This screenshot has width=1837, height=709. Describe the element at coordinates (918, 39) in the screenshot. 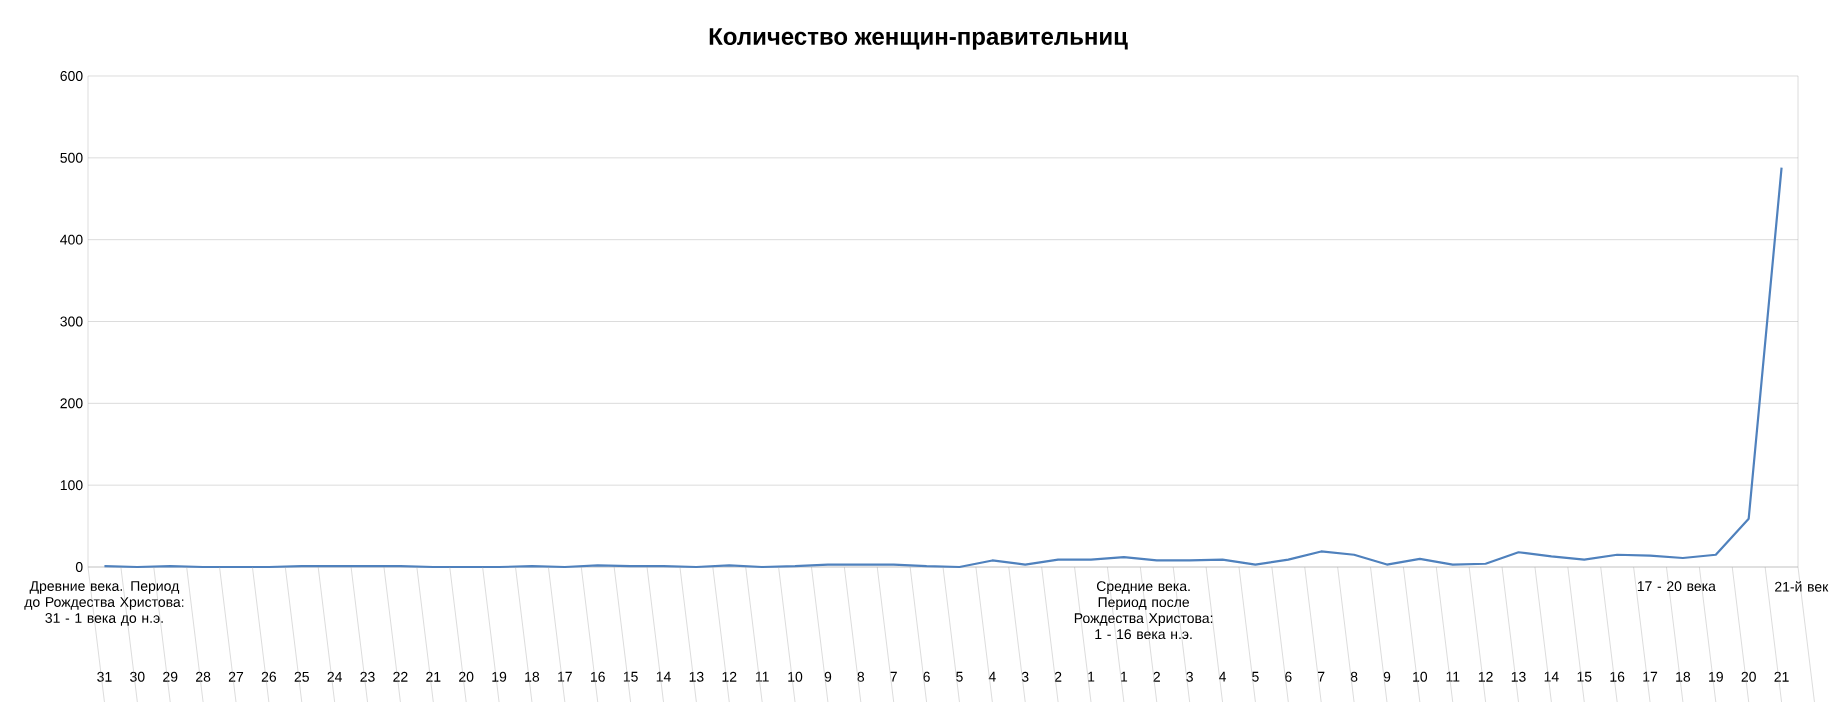

I see `chart-title: Количество женщин-правительниц` at that location.